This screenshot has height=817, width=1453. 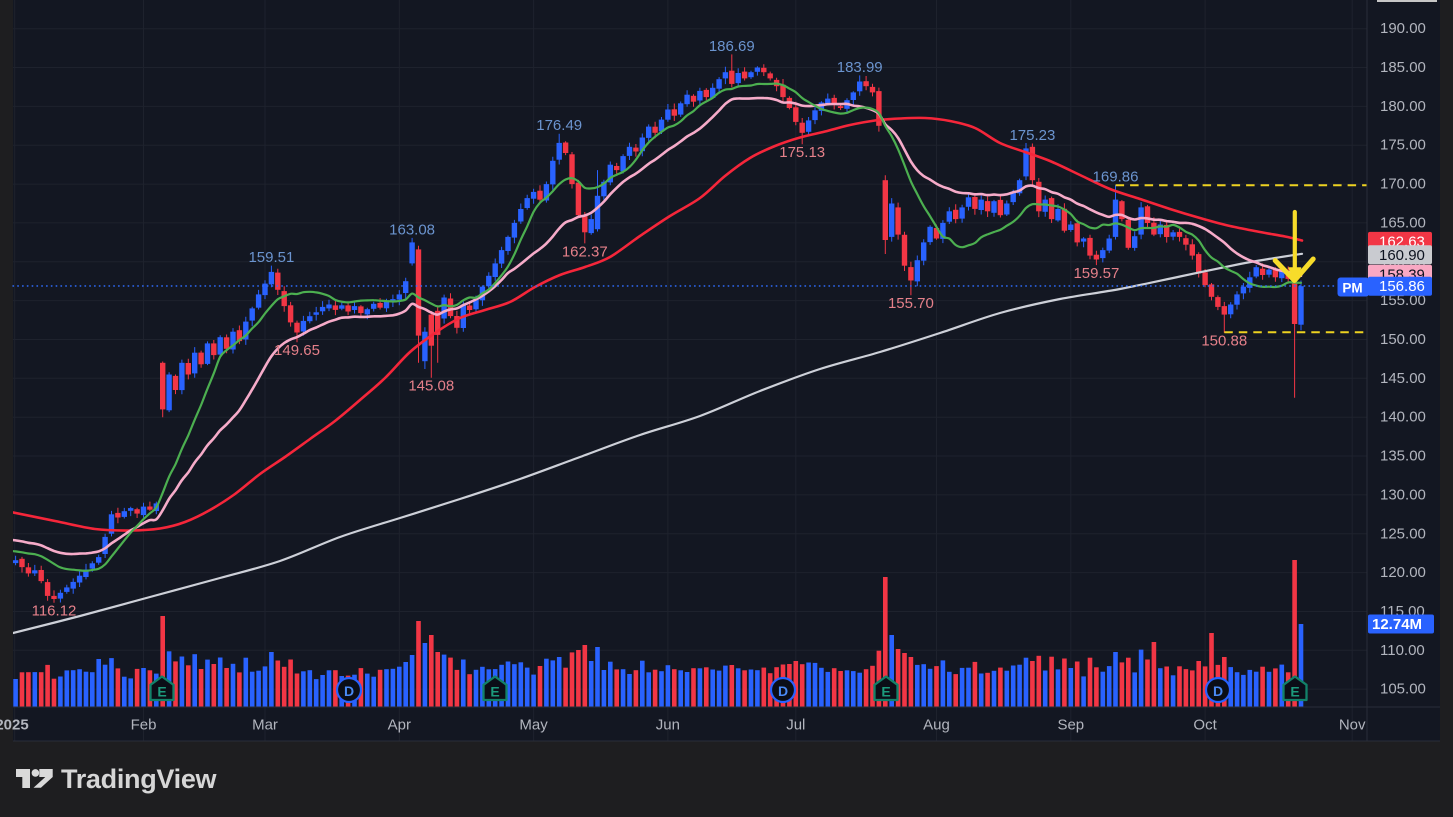 I want to click on svg-text: Jul, so click(x=795, y=725).